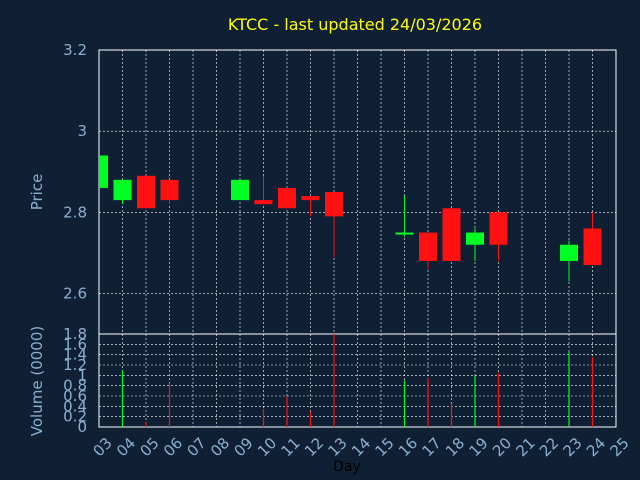 This screenshot has width=640, height=480. Describe the element at coordinates (620, 447) in the screenshot. I see `x-tick-label: 25` at that location.